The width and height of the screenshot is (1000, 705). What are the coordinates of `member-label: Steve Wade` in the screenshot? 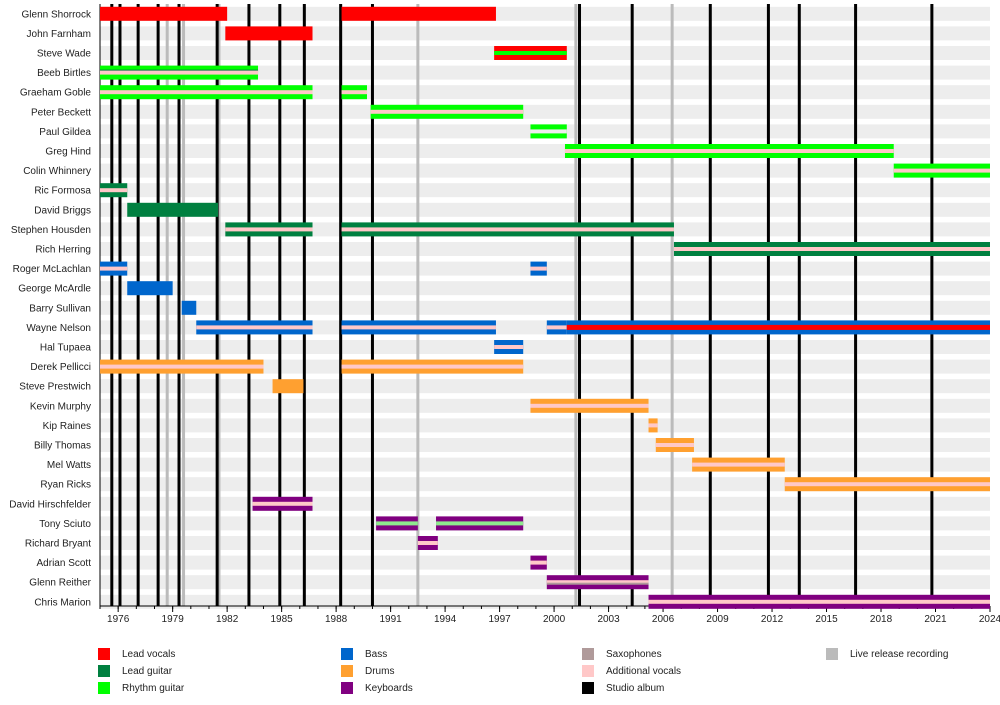 It's located at (64, 54).